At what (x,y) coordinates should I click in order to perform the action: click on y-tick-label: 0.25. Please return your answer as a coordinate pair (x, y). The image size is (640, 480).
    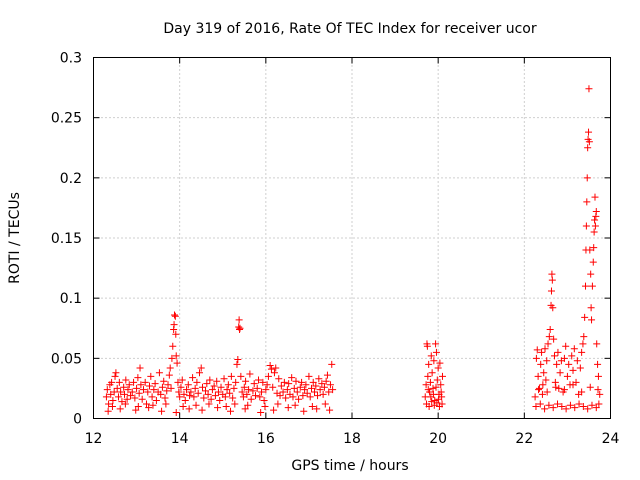
    Looking at the image, I should click on (66, 119).